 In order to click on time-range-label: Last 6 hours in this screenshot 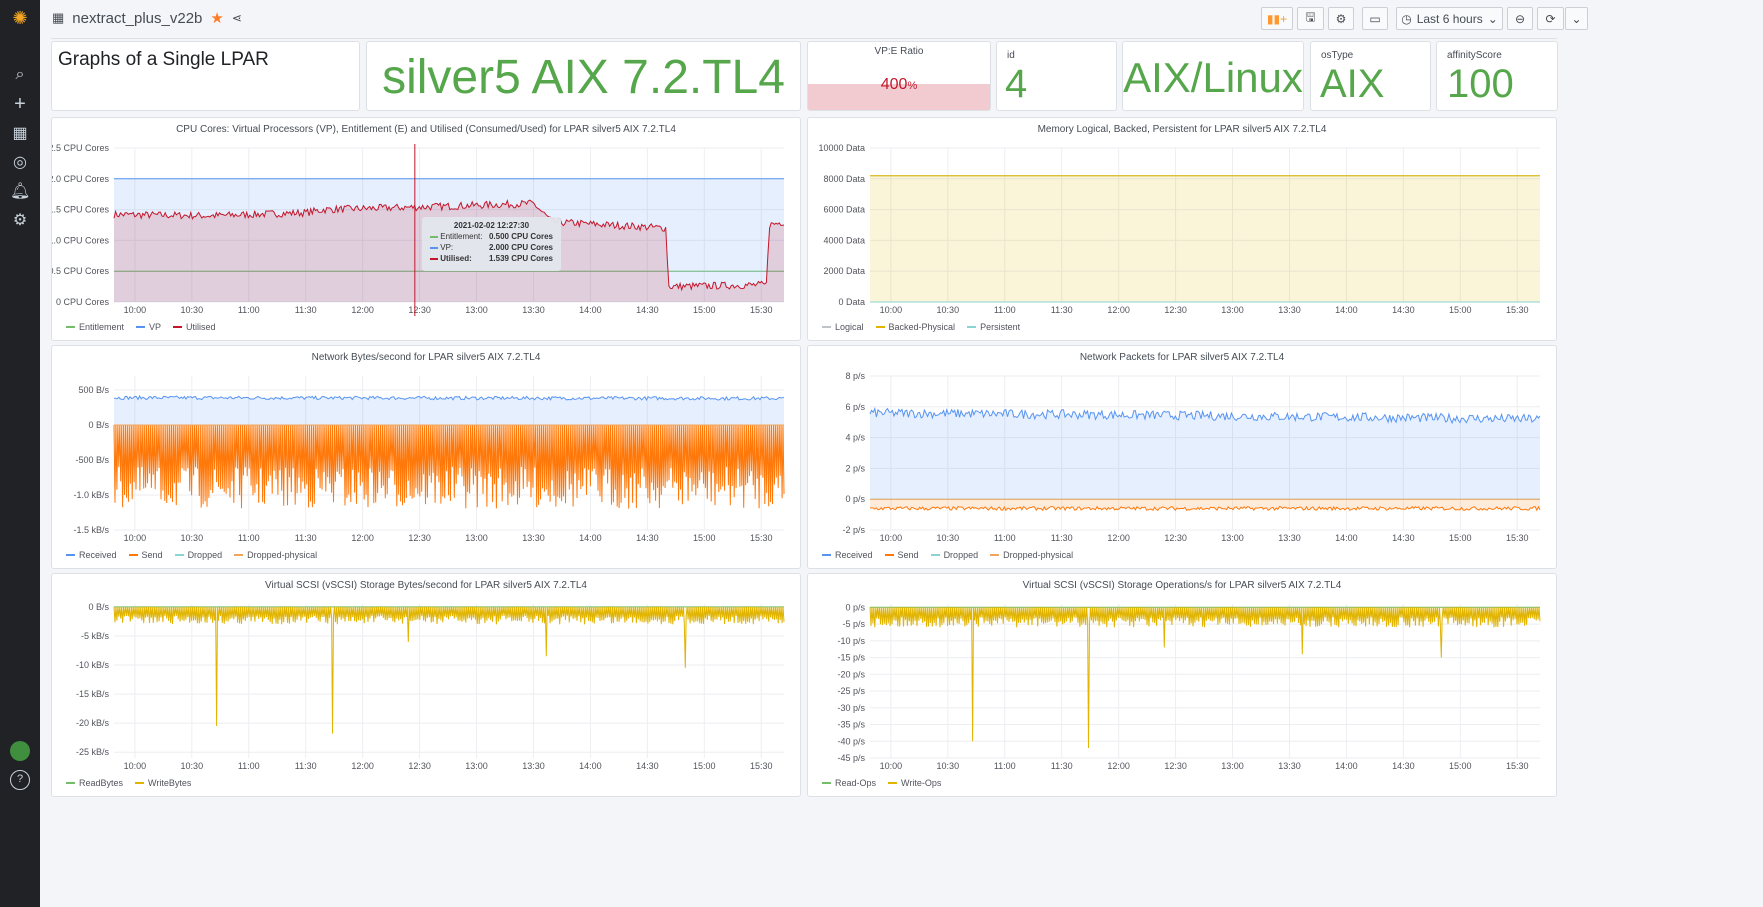, I will do `click(1449, 18)`.